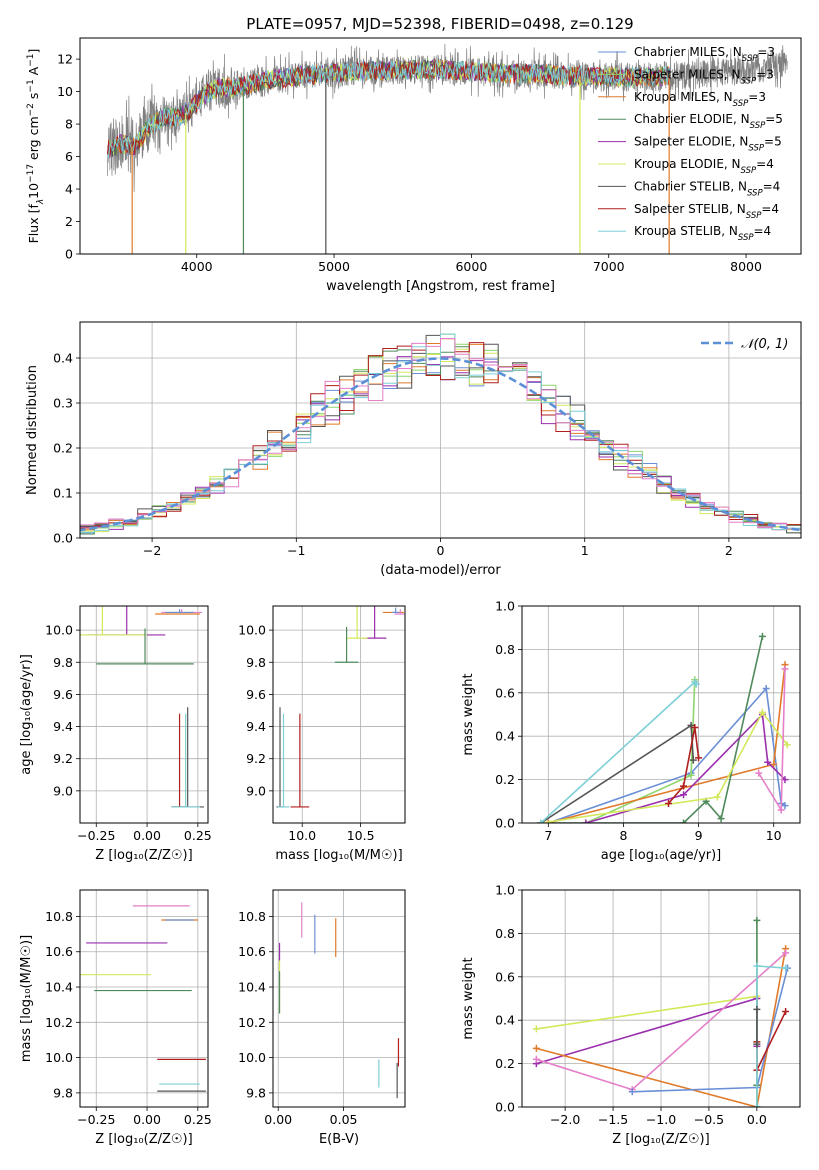 The height and width of the screenshot is (1170, 819). What do you see at coordinates (69, 156) in the screenshot?
I see `y-tick-label: 6` at bounding box center [69, 156].